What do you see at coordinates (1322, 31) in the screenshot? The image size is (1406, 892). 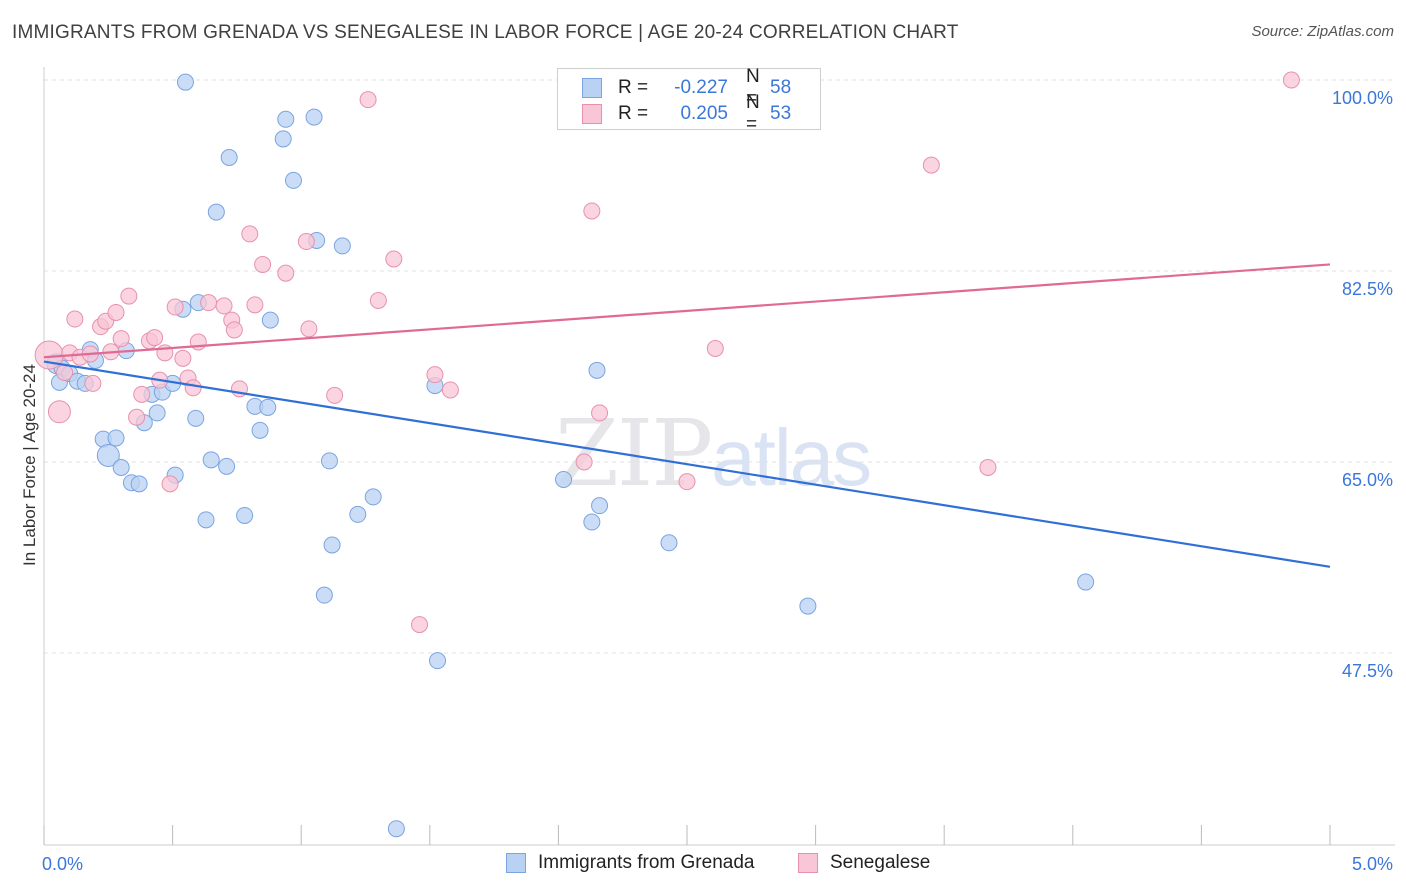 I see `source-note: Source: ZipAtlas.com` at bounding box center [1322, 31].